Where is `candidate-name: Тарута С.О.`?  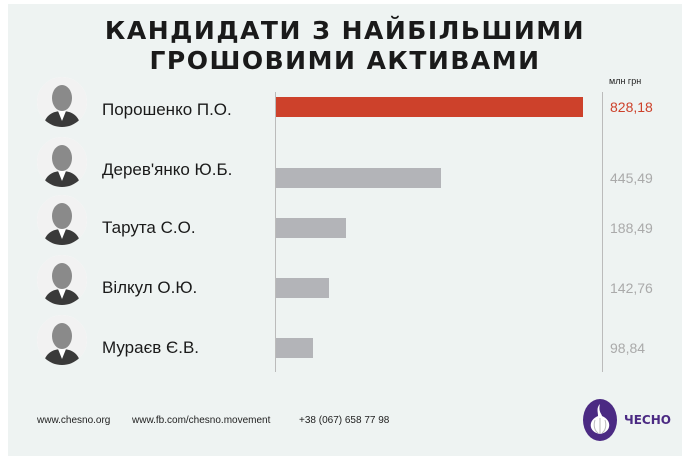 candidate-name: Тарута С.О. is located at coordinates (149, 227).